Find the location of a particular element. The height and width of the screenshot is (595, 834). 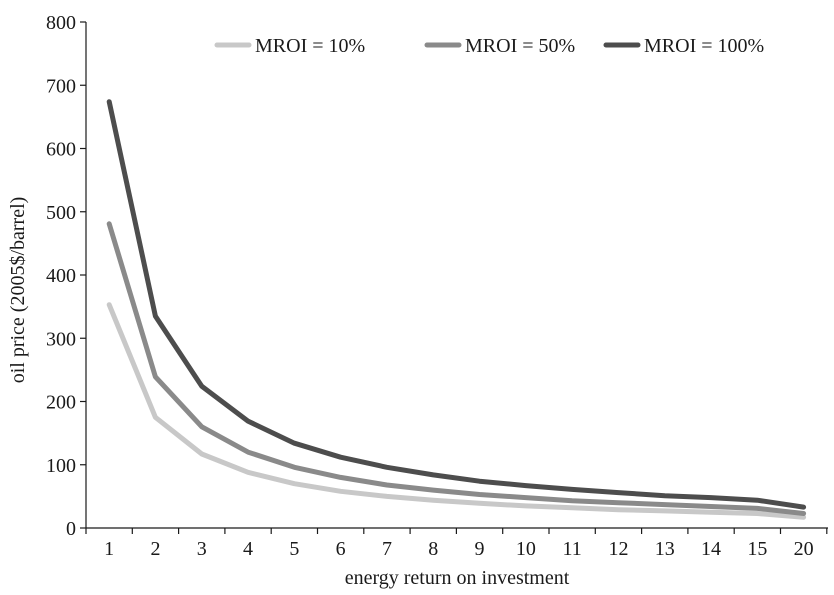

y-tick-label: 400 is located at coordinates (61, 276).